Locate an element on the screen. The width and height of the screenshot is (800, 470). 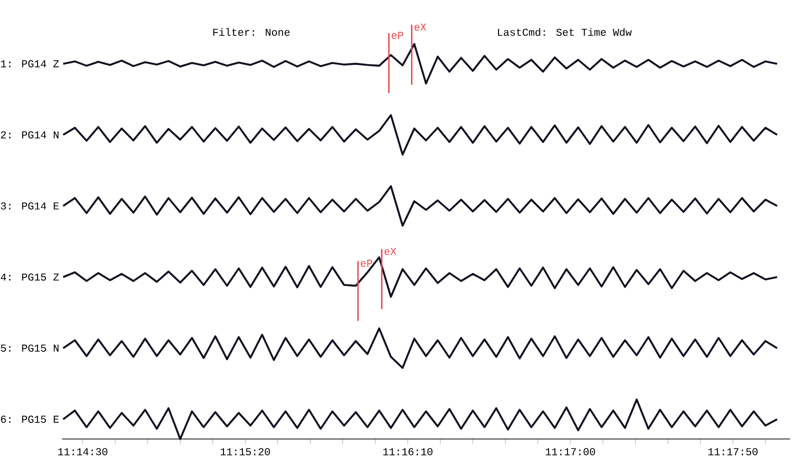
series-label: 6: PG15 E is located at coordinates (30, 419).